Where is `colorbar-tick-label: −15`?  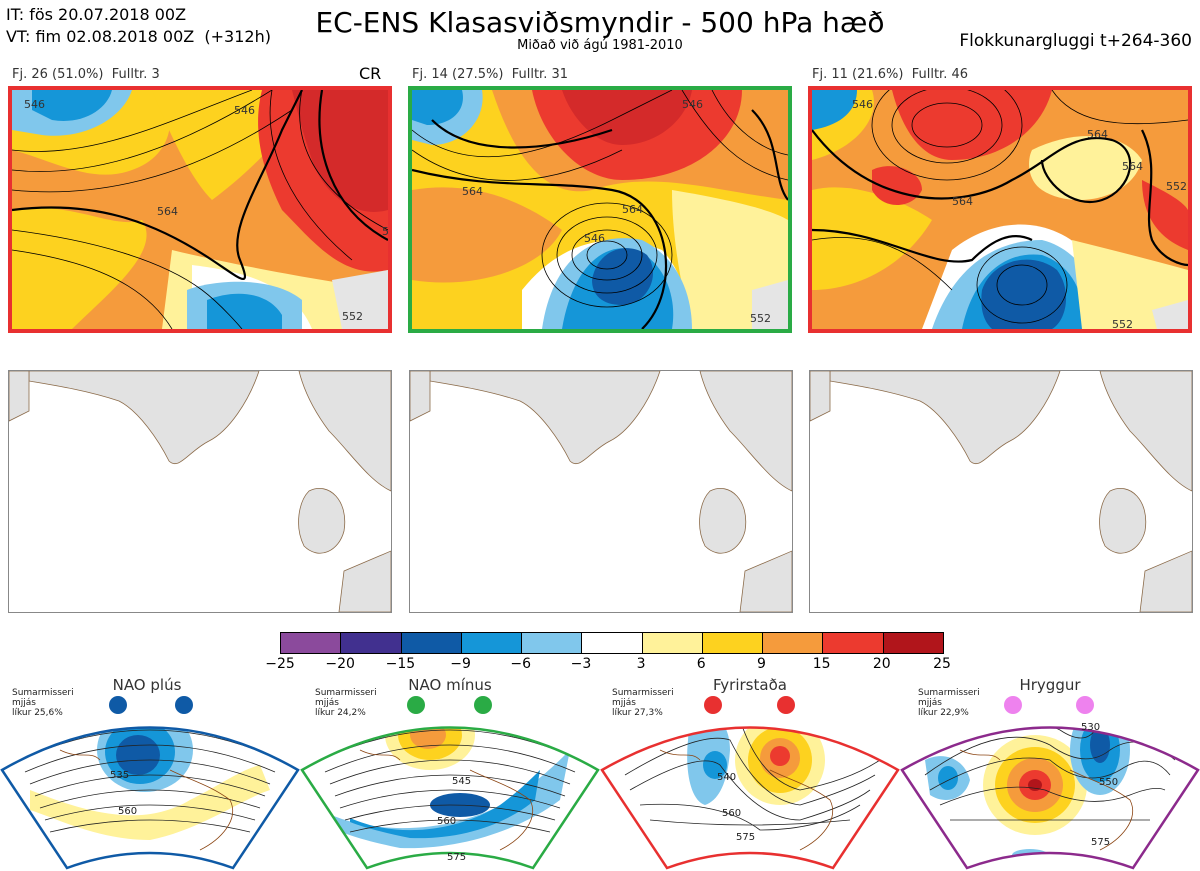
colorbar-tick-label: −15 is located at coordinates (400, 664).